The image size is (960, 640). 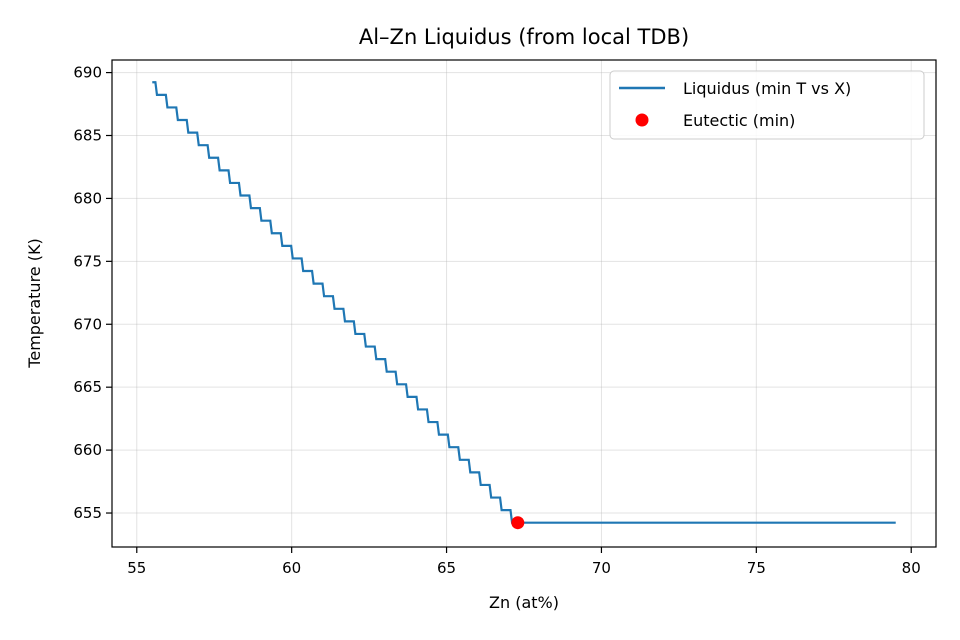 What do you see at coordinates (87, 73) in the screenshot?
I see `y-tick-label: 690` at bounding box center [87, 73].